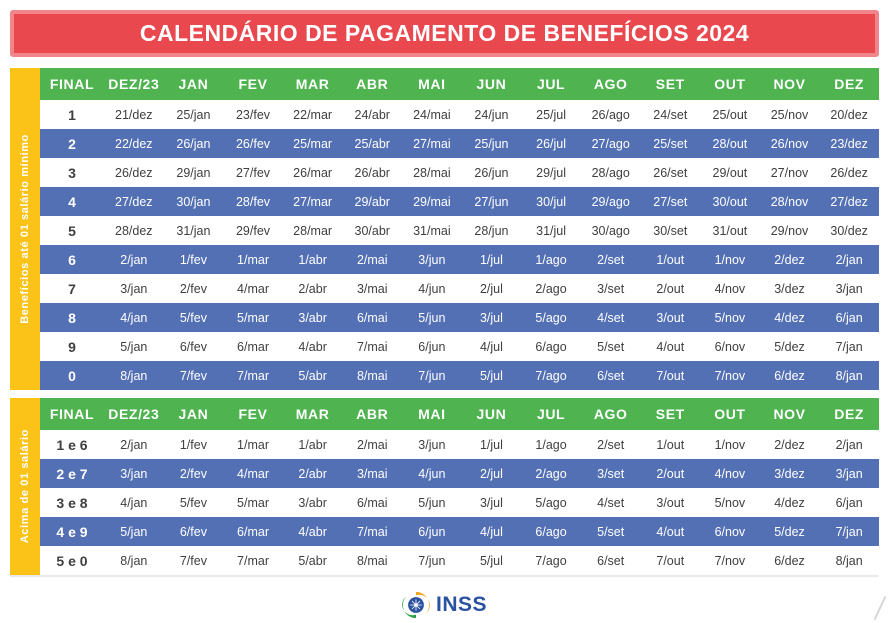 This screenshot has width=889, height=623. What do you see at coordinates (551, 473) in the screenshot?
I see `date-cell: 2/ago` at bounding box center [551, 473].